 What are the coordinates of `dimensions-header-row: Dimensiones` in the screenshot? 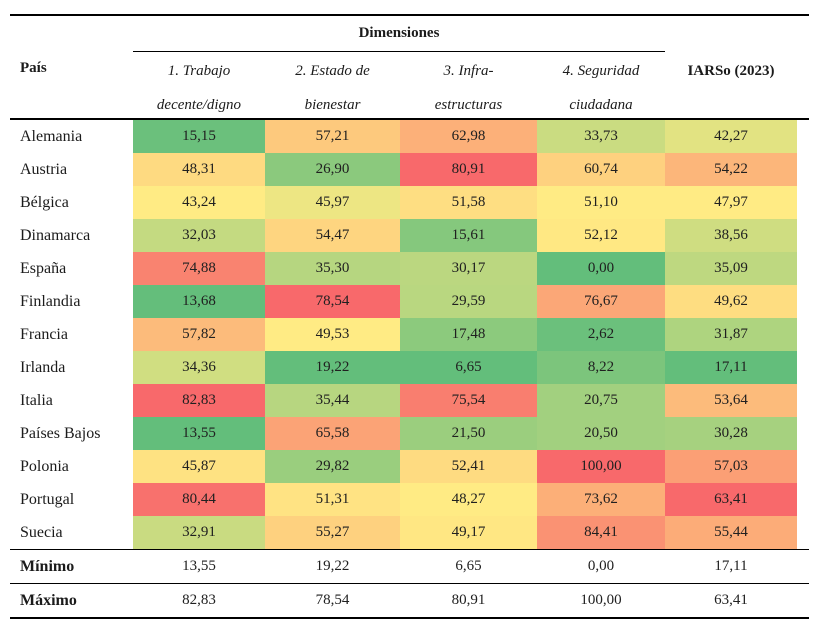 It's located at (409, 34).